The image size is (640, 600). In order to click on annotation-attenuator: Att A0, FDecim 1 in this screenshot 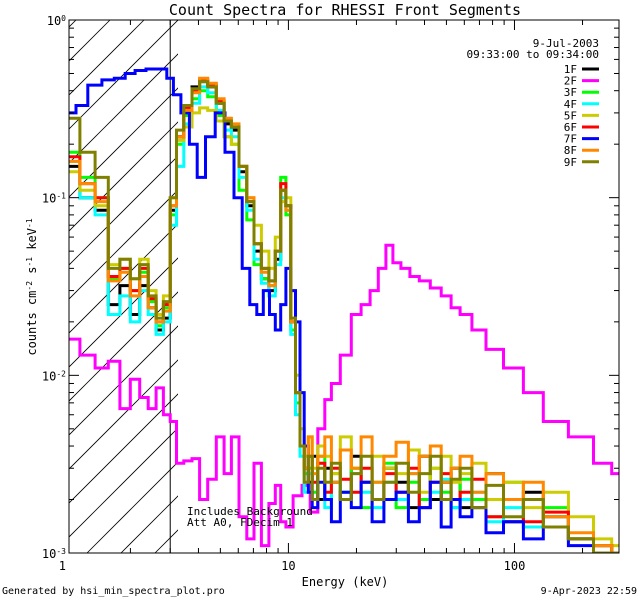, I will do `click(240, 522)`.